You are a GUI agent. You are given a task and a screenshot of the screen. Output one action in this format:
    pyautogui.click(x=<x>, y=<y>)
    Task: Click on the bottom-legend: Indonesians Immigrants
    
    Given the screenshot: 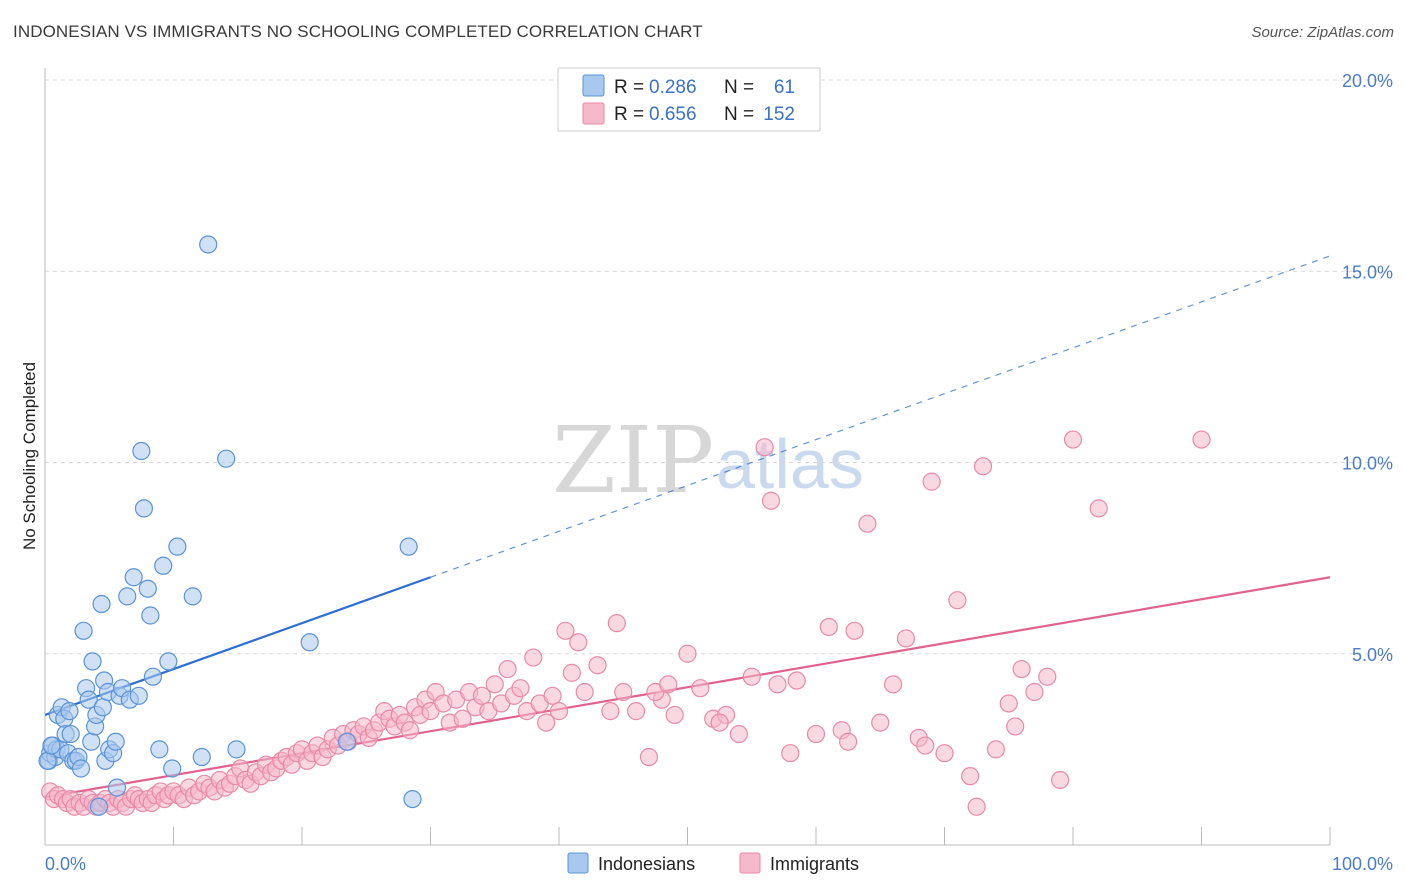 What is the action you would take?
    pyautogui.click(x=713, y=863)
    